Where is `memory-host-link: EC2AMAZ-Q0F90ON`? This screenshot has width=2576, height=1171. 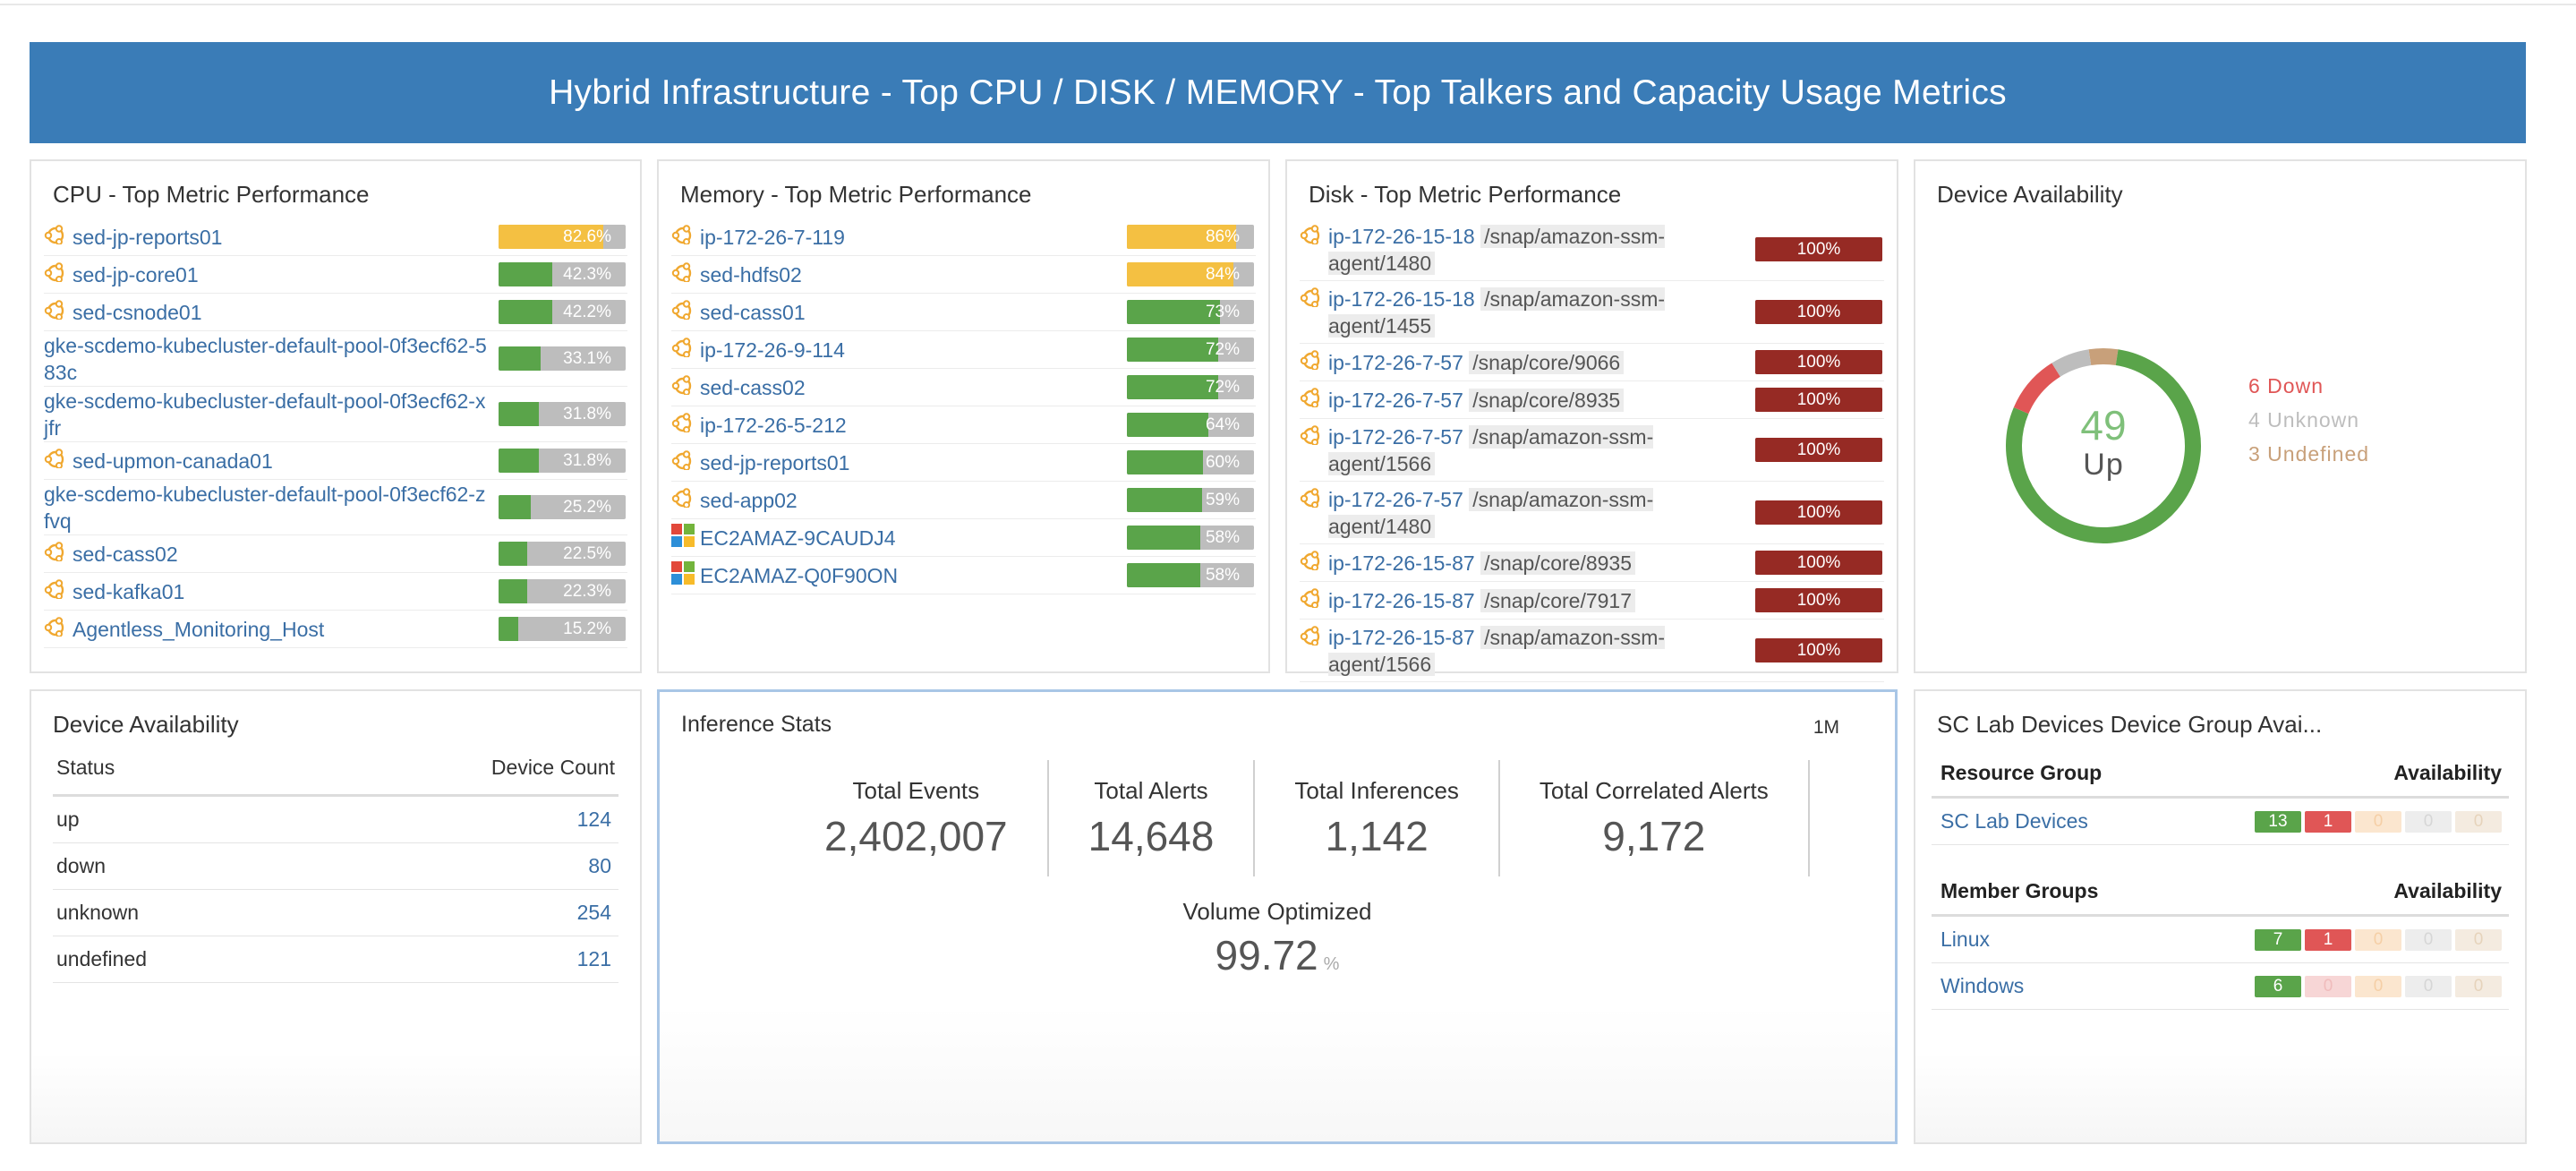
memory-host-link: EC2AMAZ-Q0F90ON is located at coordinates (799, 575).